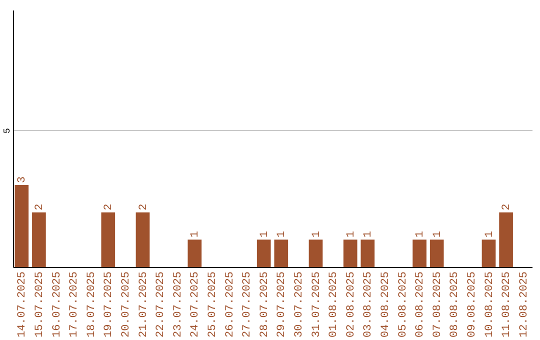  What do you see at coordinates (109, 305) in the screenshot?
I see `x-tick-label: 19.07.2025` at bounding box center [109, 305].